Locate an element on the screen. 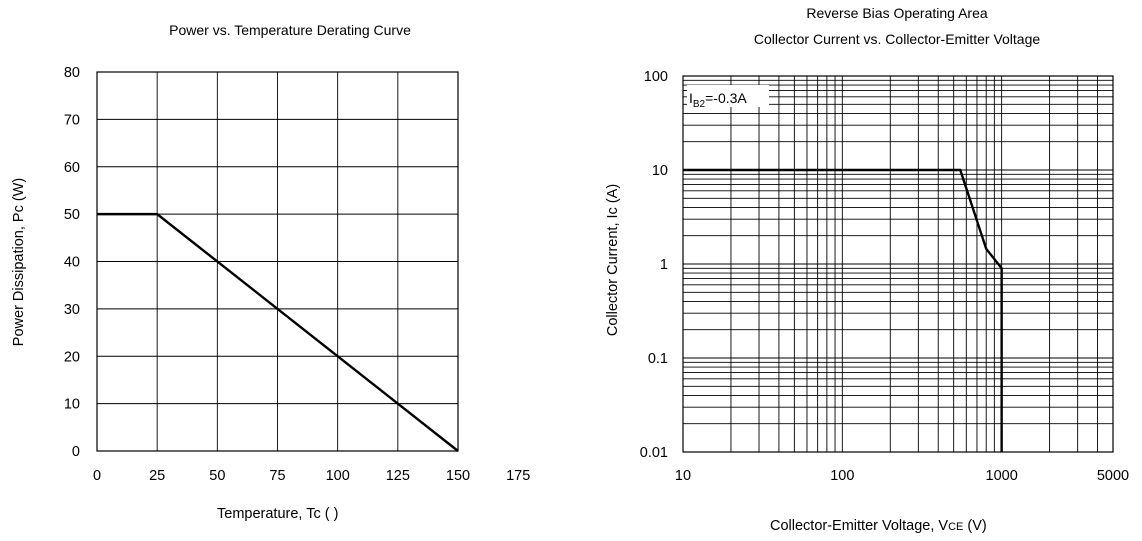  derating-y-tick-label: 20 is located at coordinates (72, 357).